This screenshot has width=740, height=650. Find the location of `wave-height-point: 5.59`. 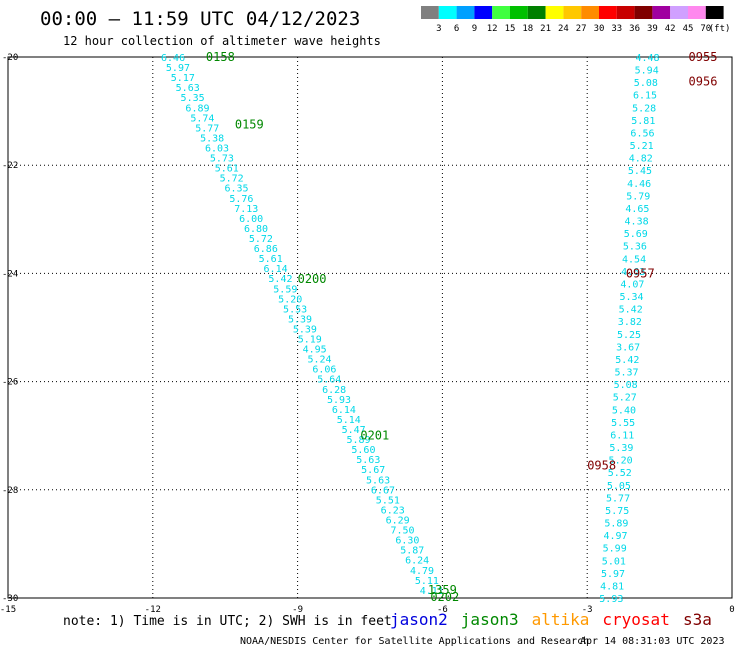

wave-height-point: 5.59 is located at coordinates (285, 289).